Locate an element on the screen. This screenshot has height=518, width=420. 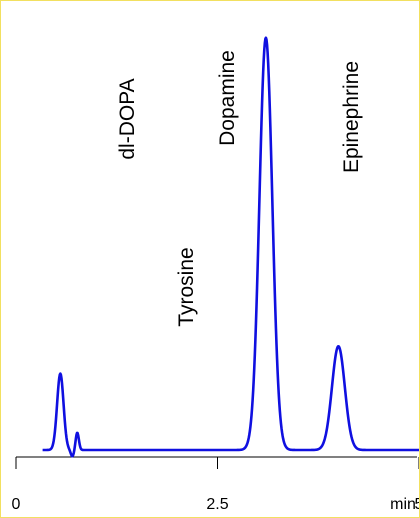
x-tick-label-2: 5 is located at coordinates (417, 504).